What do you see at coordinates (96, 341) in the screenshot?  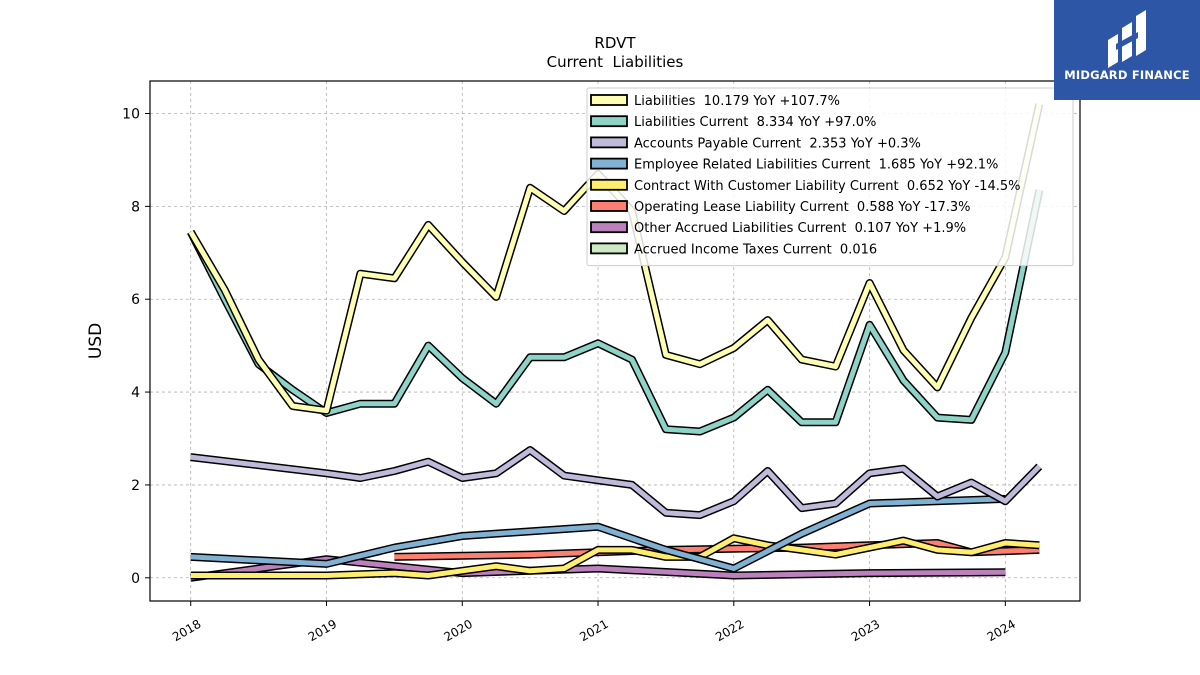 I see `y-axis-label: USD` at bounding box center [96, 341].